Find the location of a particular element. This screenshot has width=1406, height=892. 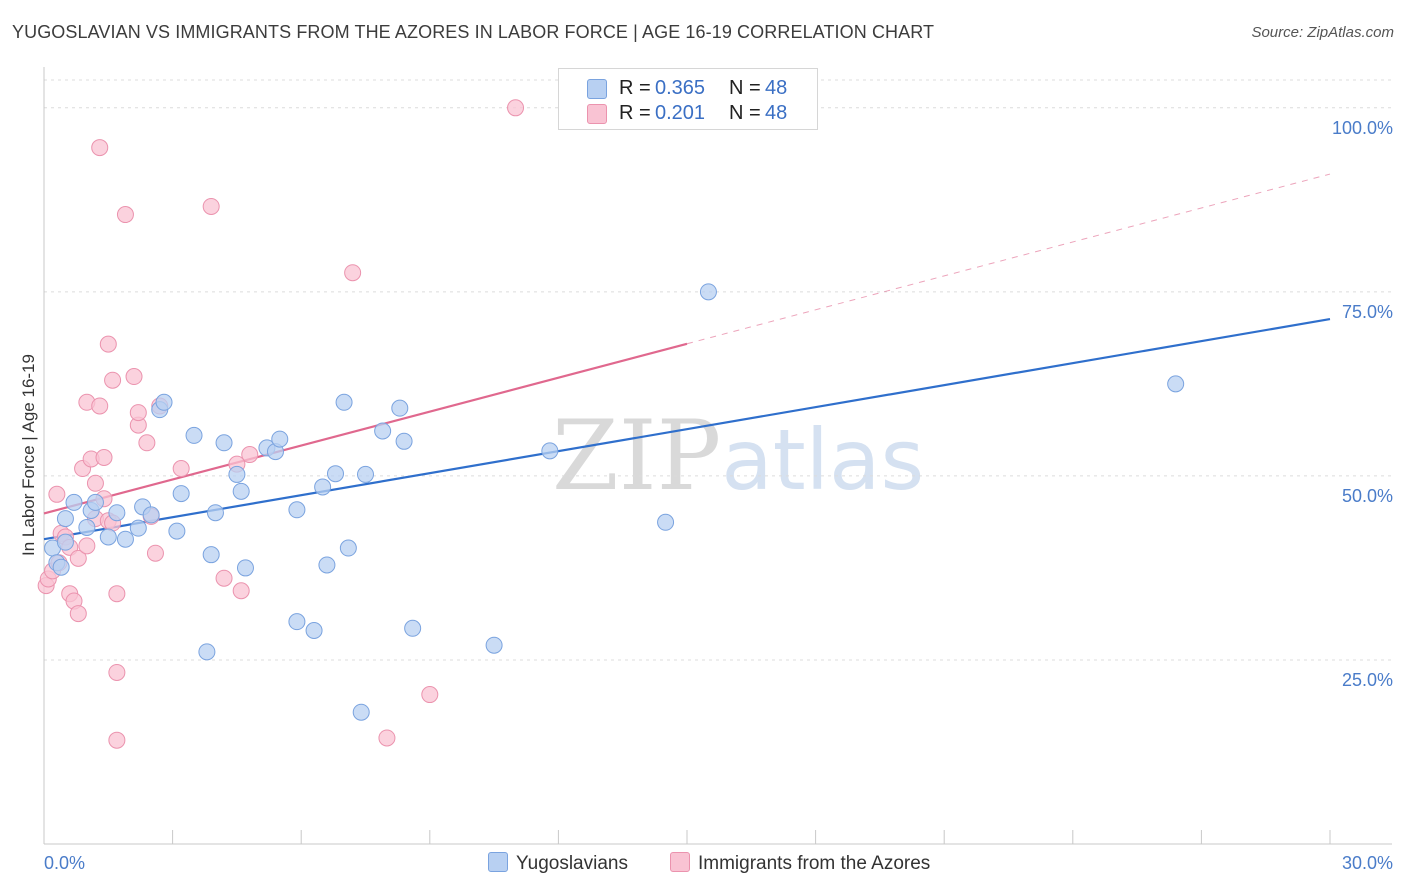

y-tick-label: 25.0% is located at coordinates (1367, 680).